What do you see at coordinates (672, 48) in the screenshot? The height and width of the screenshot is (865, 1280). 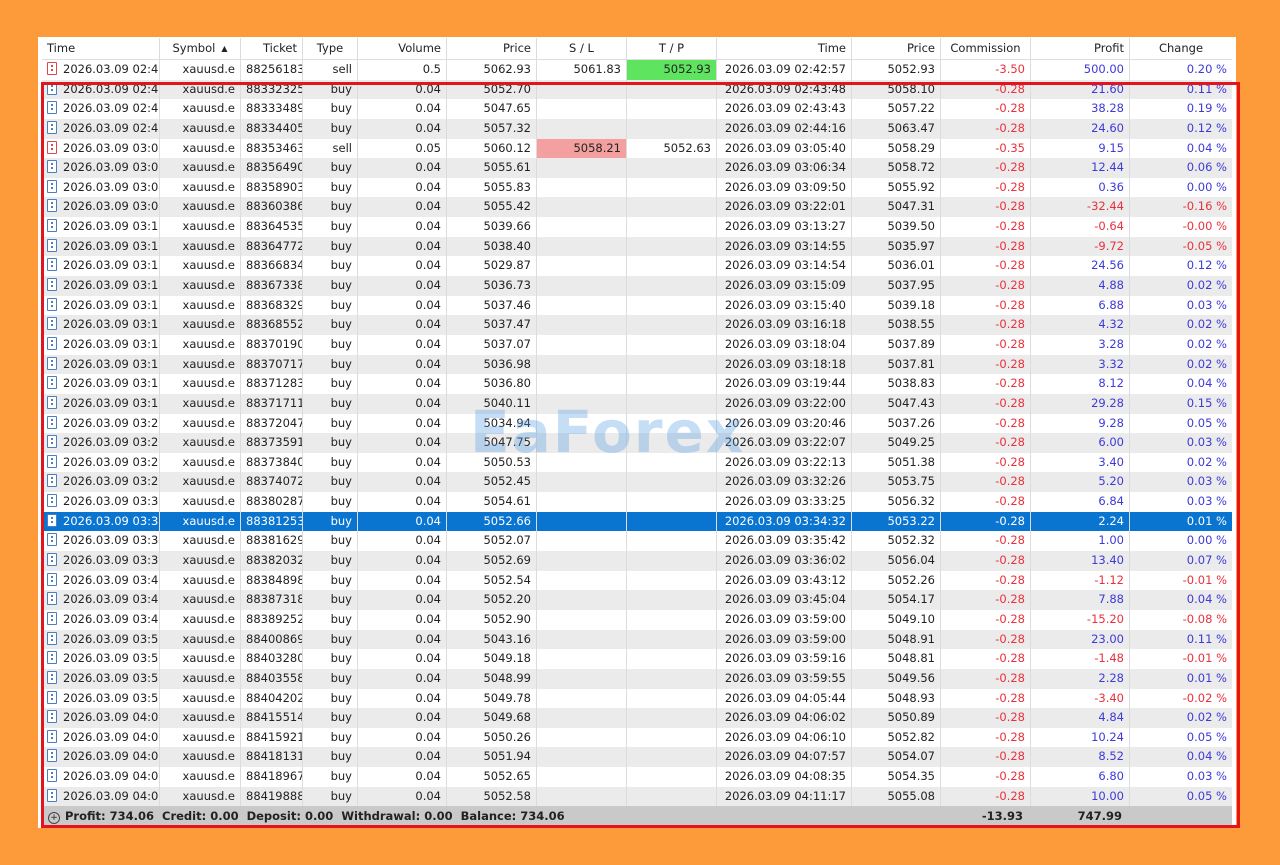 I see `column-header-t-p-7: T / P` at bounding box center [672, 48].